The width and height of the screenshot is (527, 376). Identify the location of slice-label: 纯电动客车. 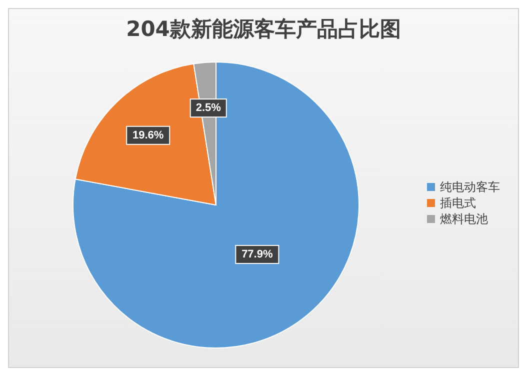
(470, 187).